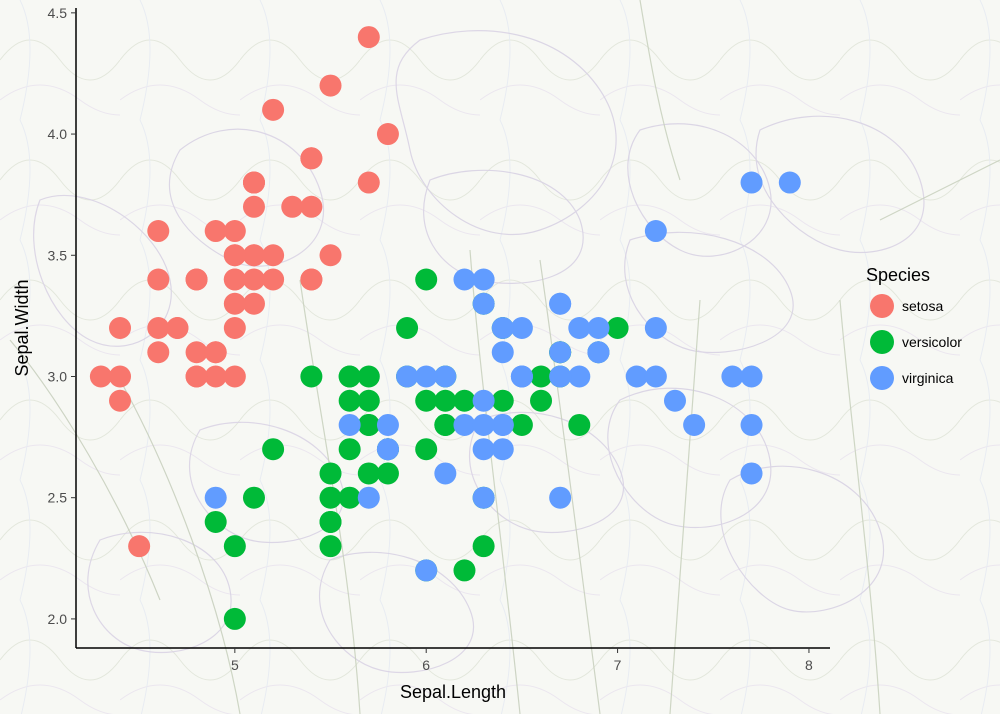  What do you see at coordinates (922, 306) in the screenshot?
I see `legend-label: setosa` at bounding box center [922, 306].